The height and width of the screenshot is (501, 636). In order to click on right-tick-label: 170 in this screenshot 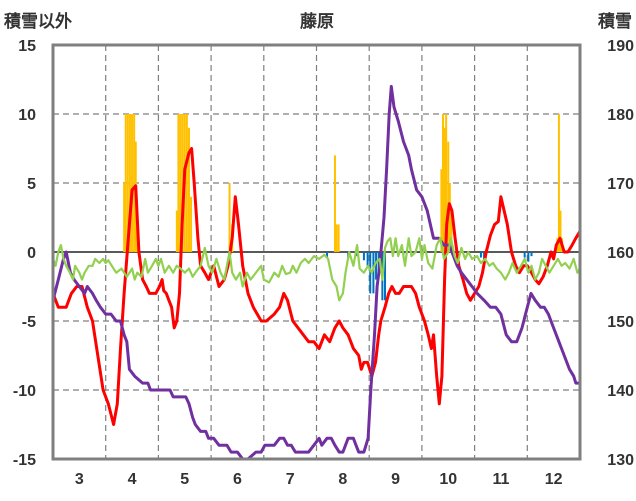, I will do `click(620, 184)`.